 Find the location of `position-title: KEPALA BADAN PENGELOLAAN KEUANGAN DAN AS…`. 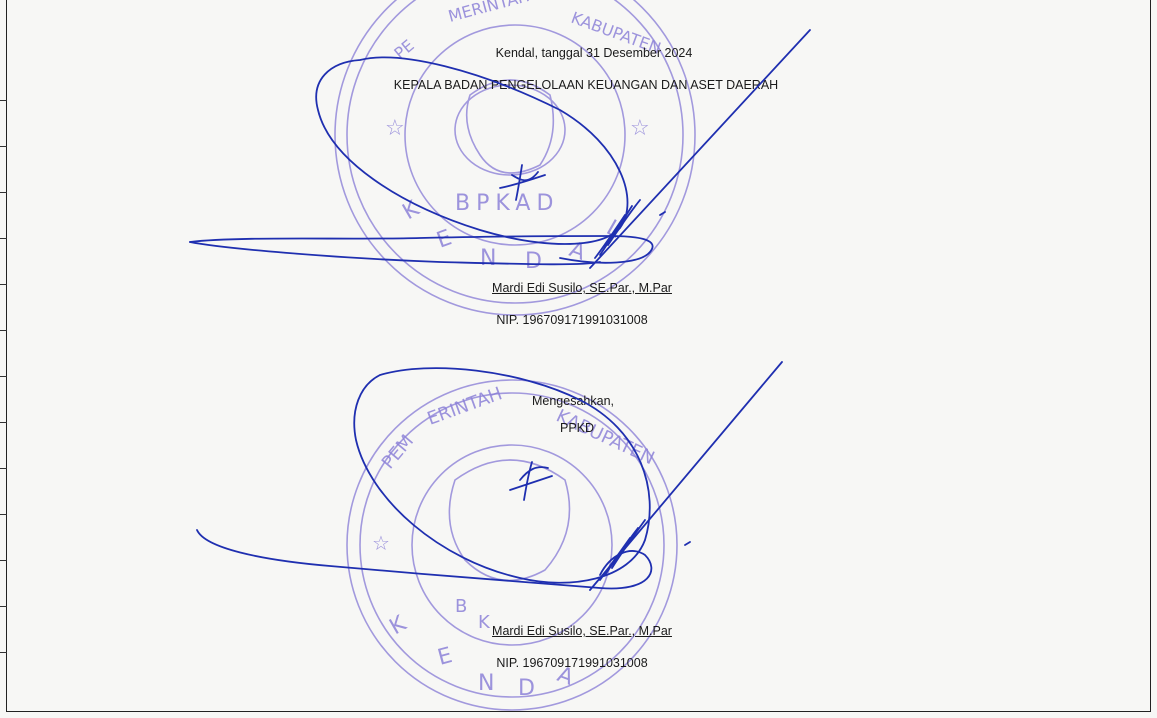

position-title: KEPALA BADAN PENGELOLAAN KEUANGAN DAN AS… is located at coordinates (586, 85).